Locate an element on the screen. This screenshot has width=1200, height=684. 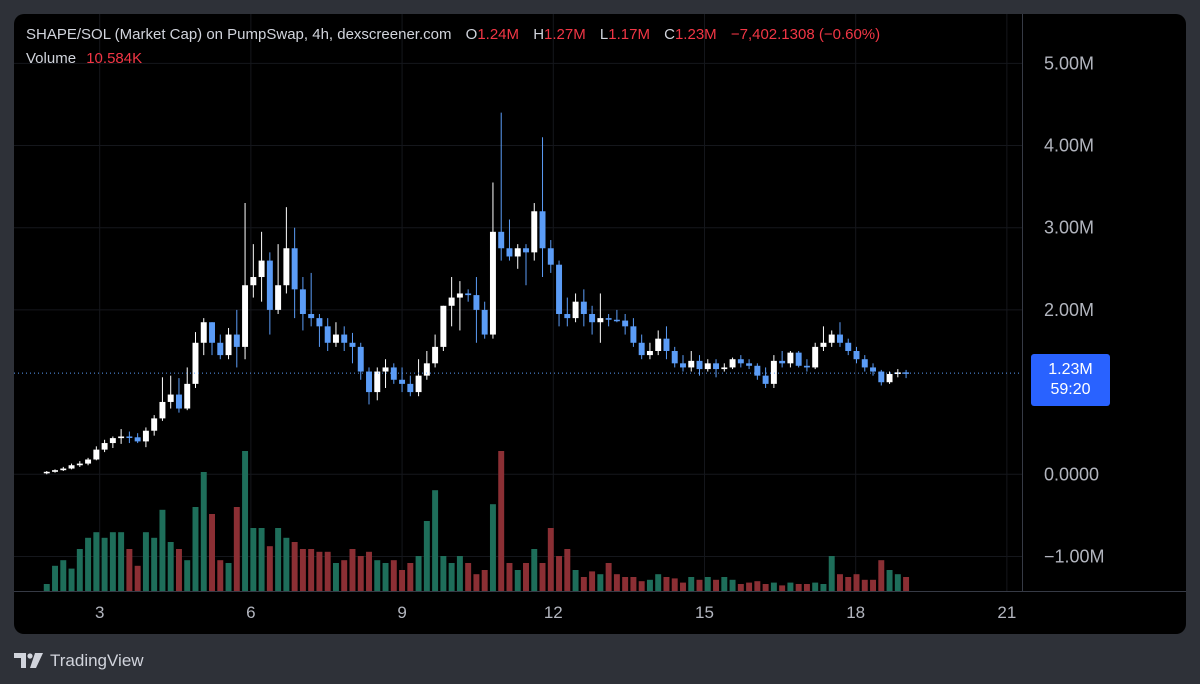
price-tick-label: −1.00M is located at coordinates (1074, 556).